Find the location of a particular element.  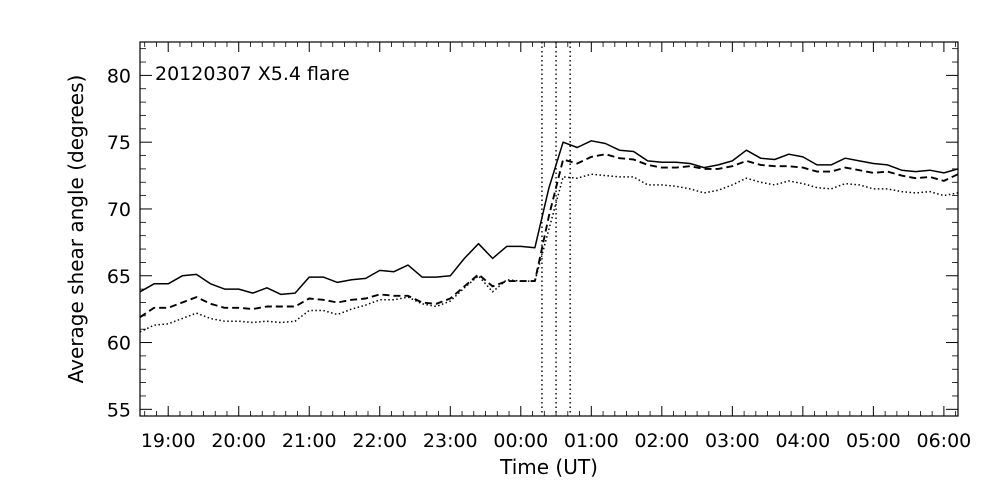

y-tick-label: 70 is located at coordinates (119, 210).